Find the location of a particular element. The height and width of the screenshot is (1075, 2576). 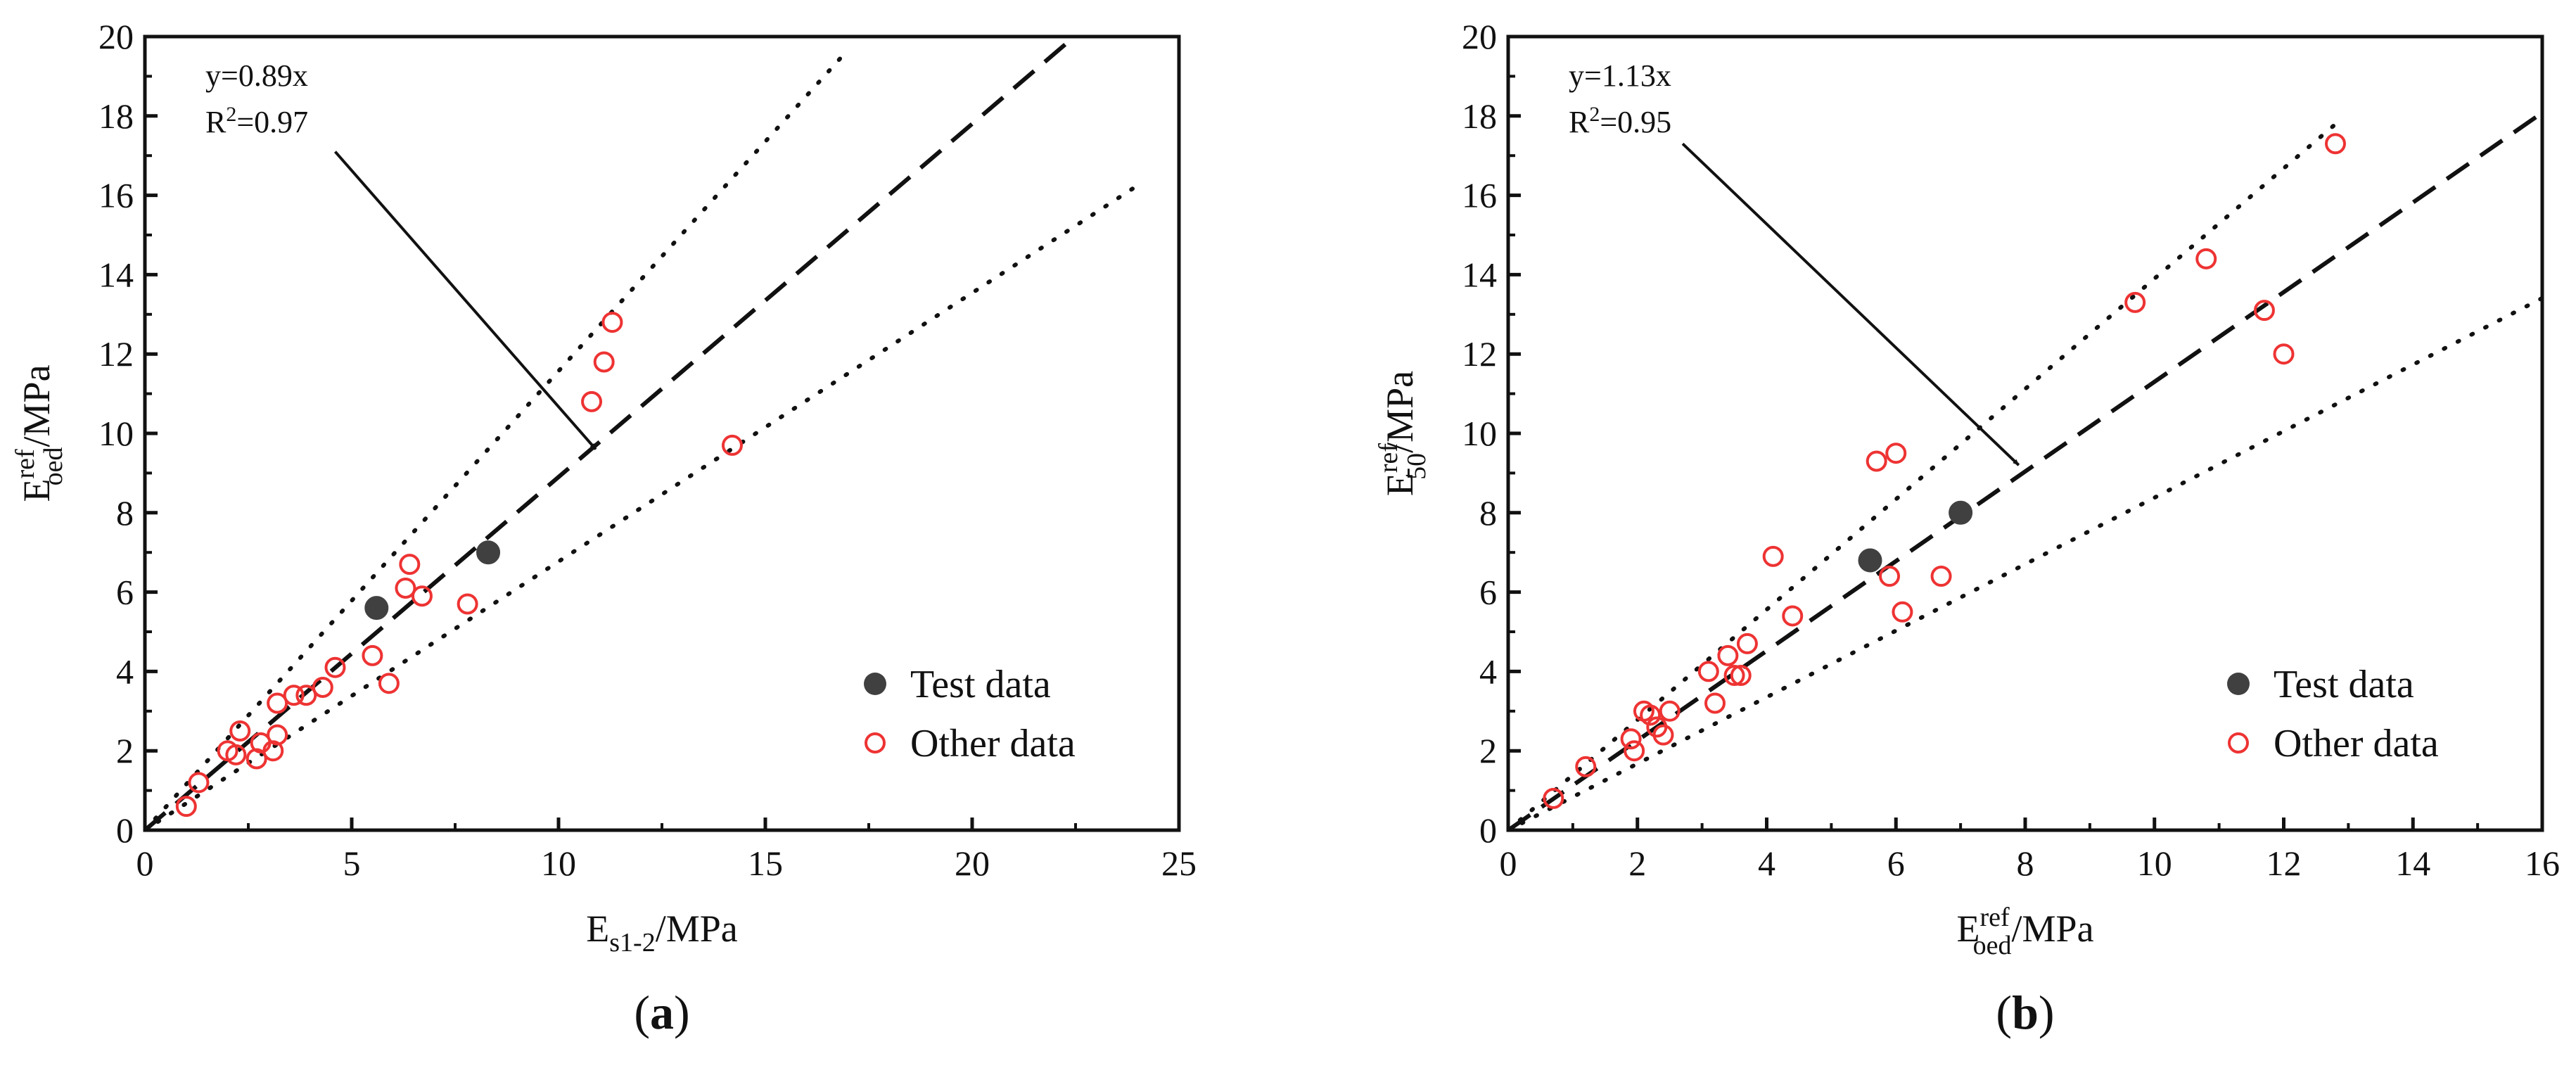

b-y-axis-label-main: E is located at coordinates (1400, 484).